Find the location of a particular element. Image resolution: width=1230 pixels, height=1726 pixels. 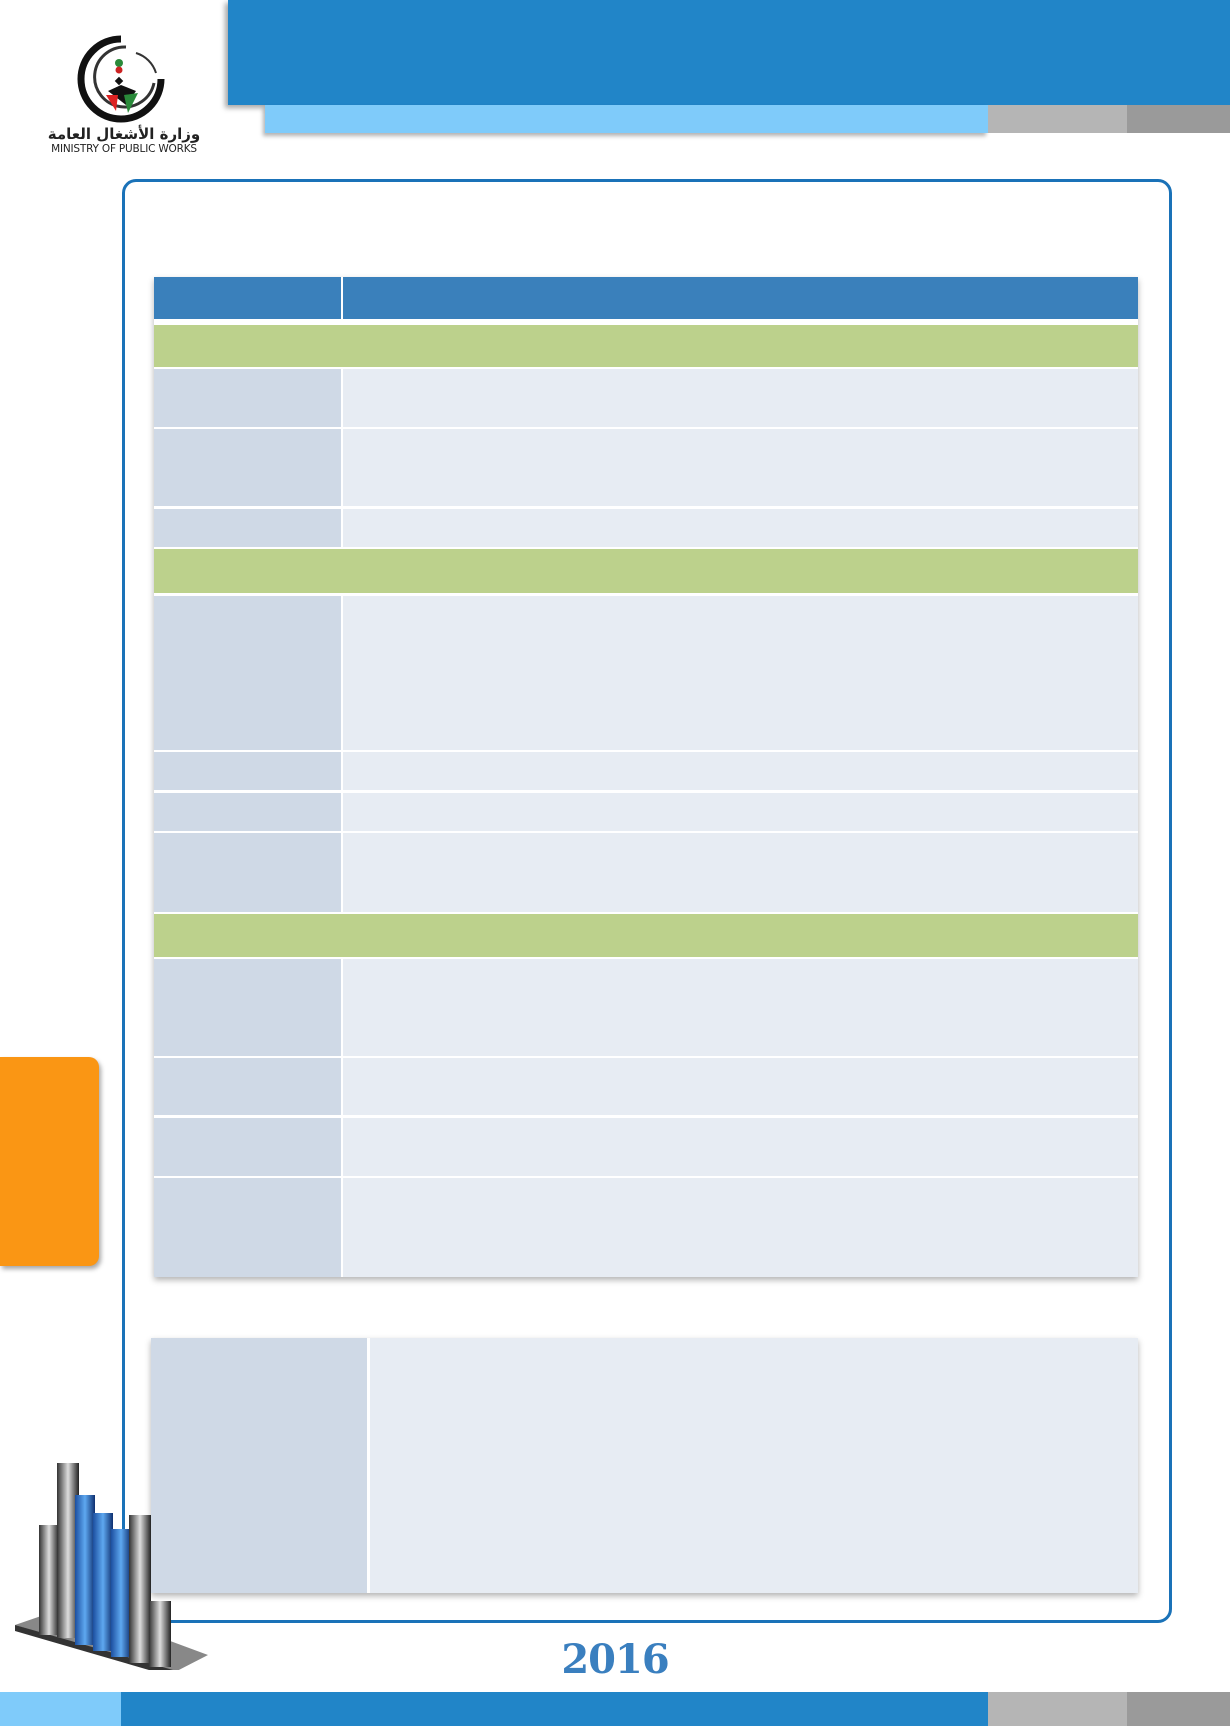

footer-stripe-dark-gray is located at coordinates (1178, 1709).